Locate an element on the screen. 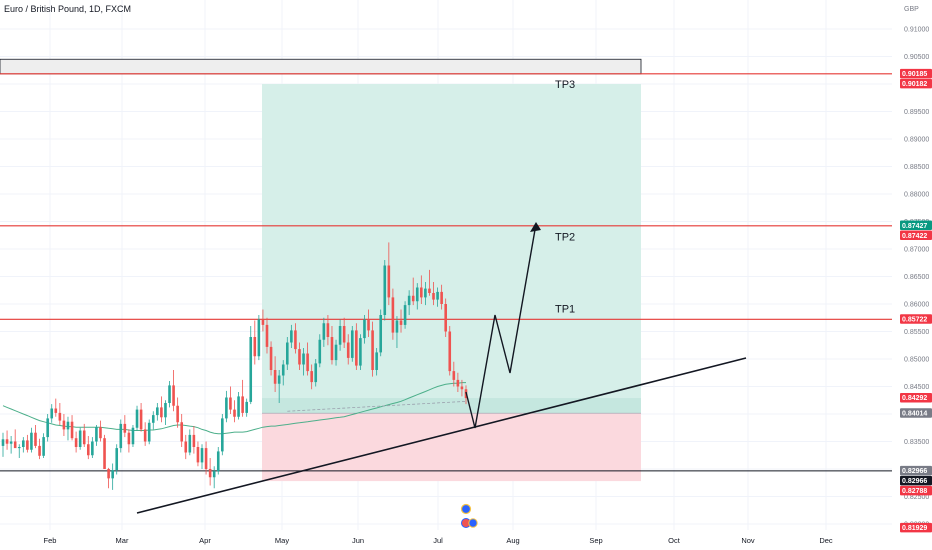 Image resolution: width=932 pixels, height=550 pixels. y-tick-label: 0.89500 is located at coordinates (916, 112).